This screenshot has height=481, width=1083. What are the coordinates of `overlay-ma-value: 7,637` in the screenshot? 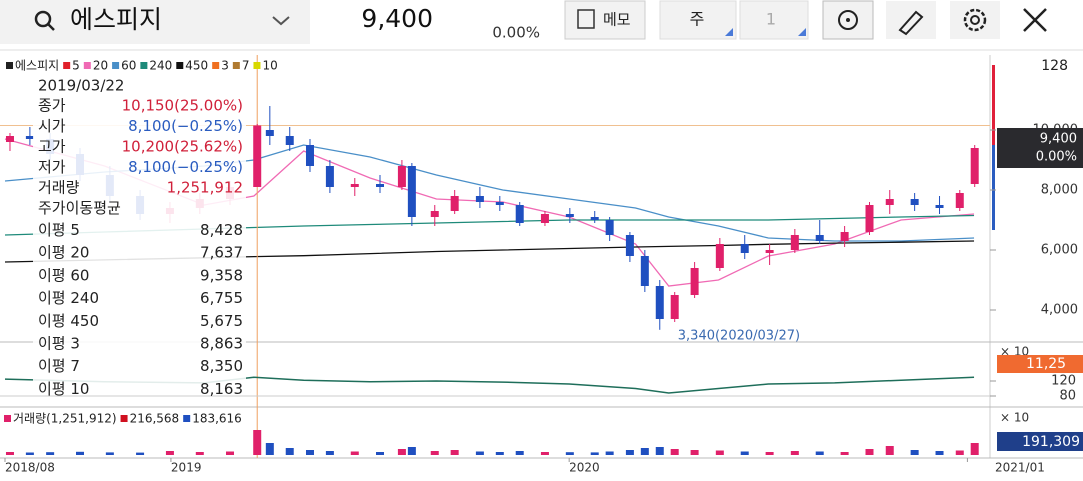 It's located at (221, 253).